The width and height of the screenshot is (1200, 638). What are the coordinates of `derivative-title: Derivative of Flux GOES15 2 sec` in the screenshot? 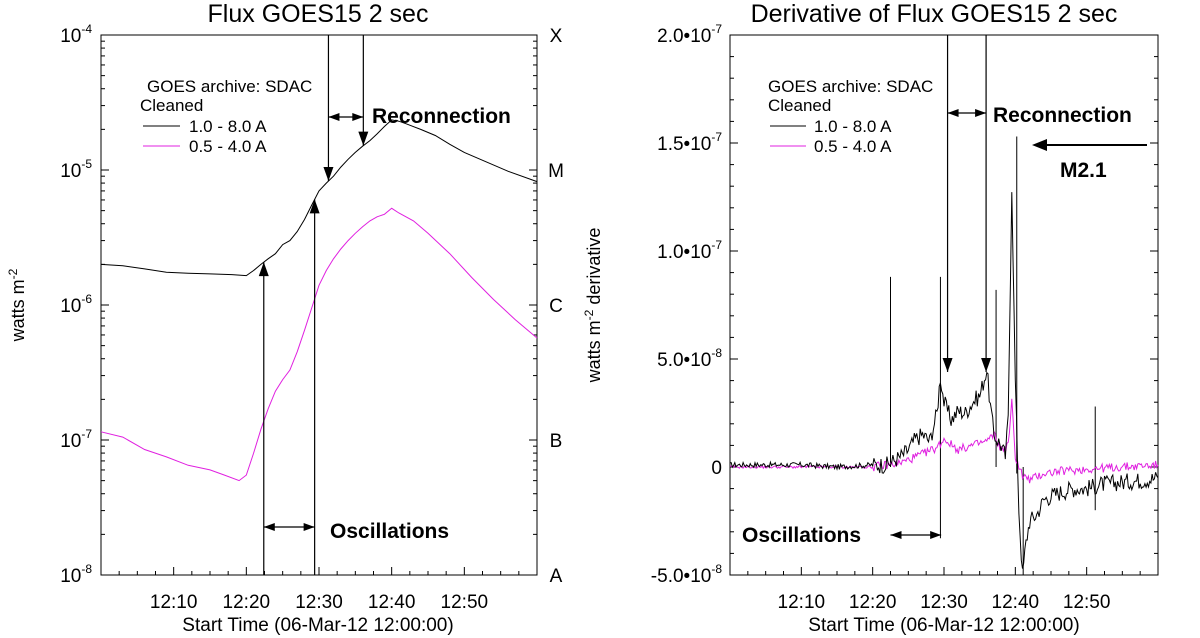 It's located at (934, 14).